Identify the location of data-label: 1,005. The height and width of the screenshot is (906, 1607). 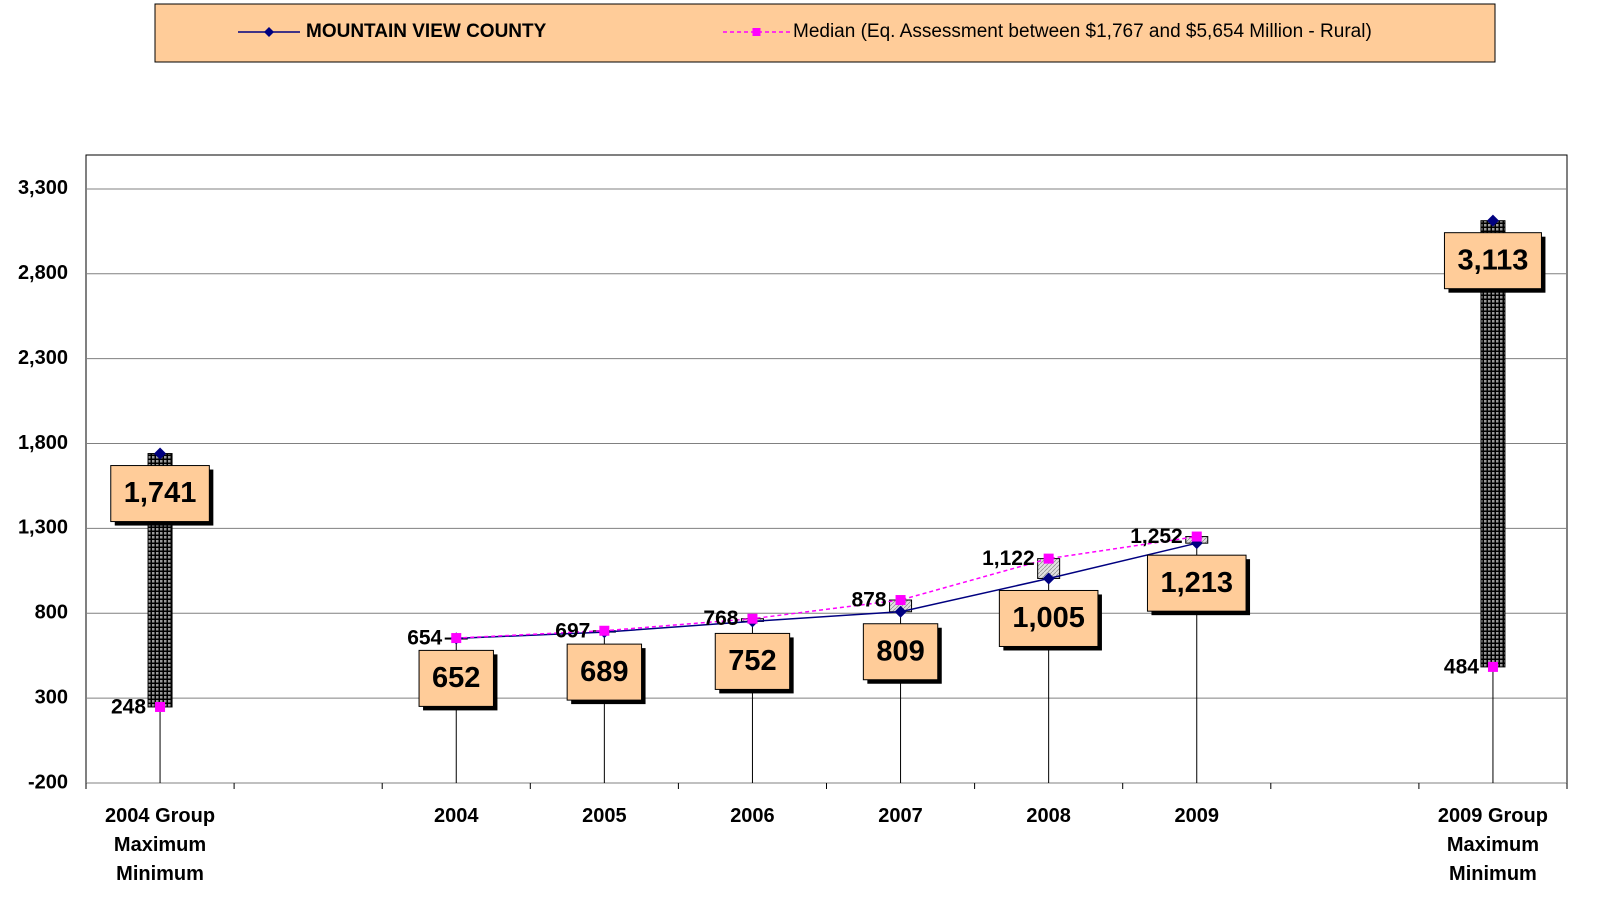
(1050, 620).